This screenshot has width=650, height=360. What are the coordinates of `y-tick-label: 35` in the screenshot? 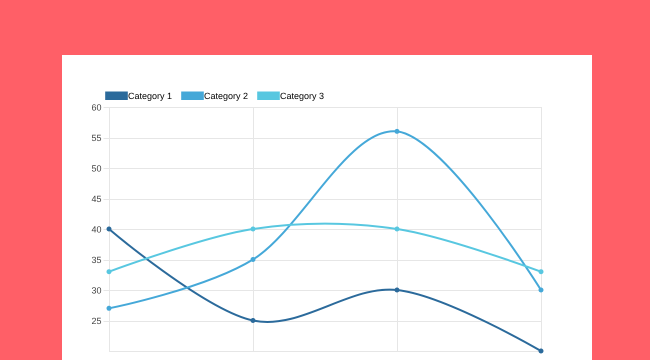 It's located at (96, 260).